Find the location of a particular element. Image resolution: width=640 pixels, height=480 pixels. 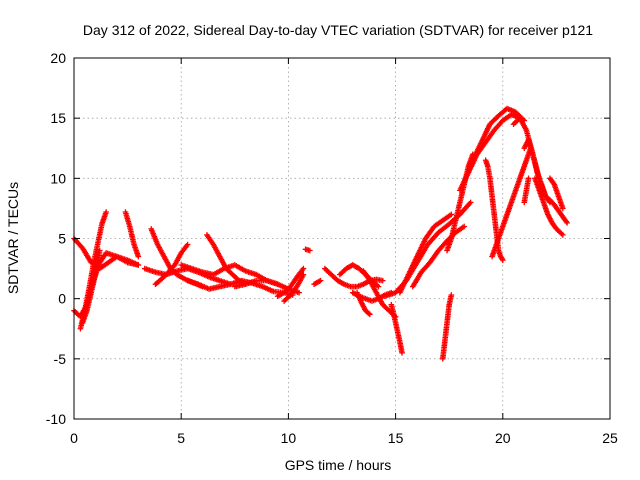

track-t36 is located at coordinates (556, 193).